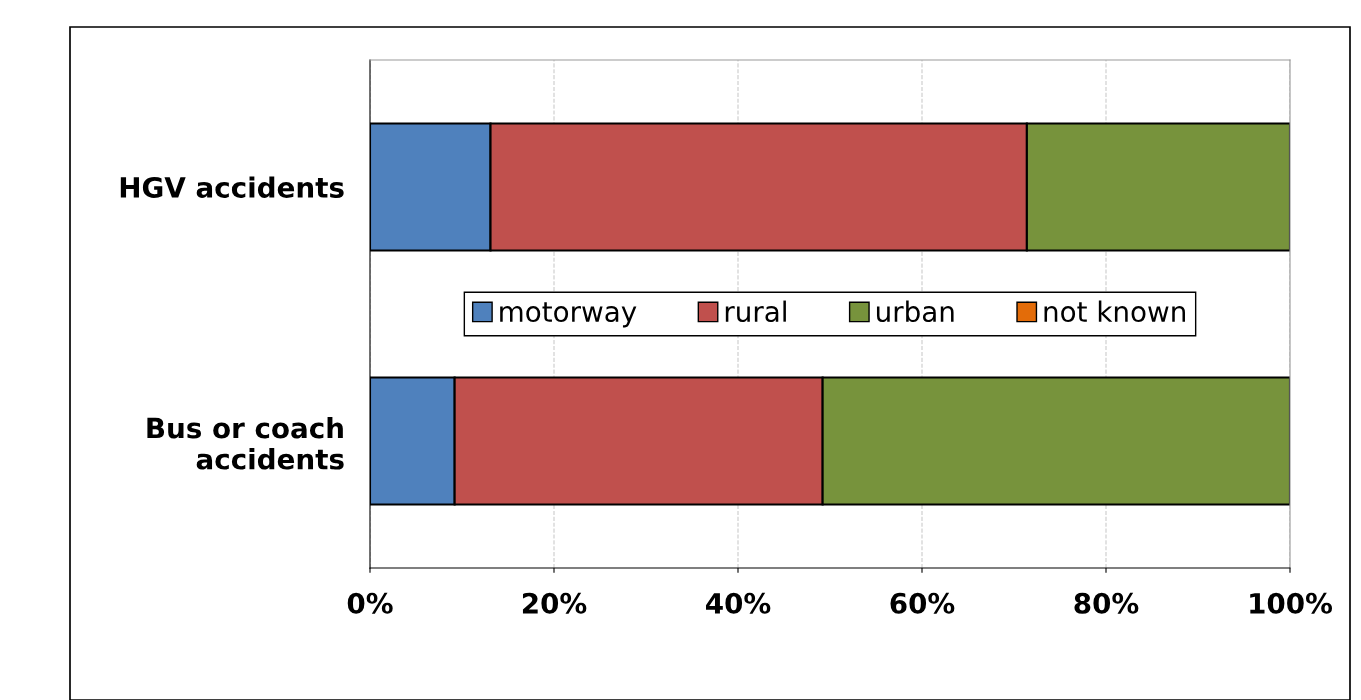 This screenshot has width=1361, height=700. Describe the element at coordinates (738, 603) in the screenshot. I see `x-tick-label: 40%` at that location.